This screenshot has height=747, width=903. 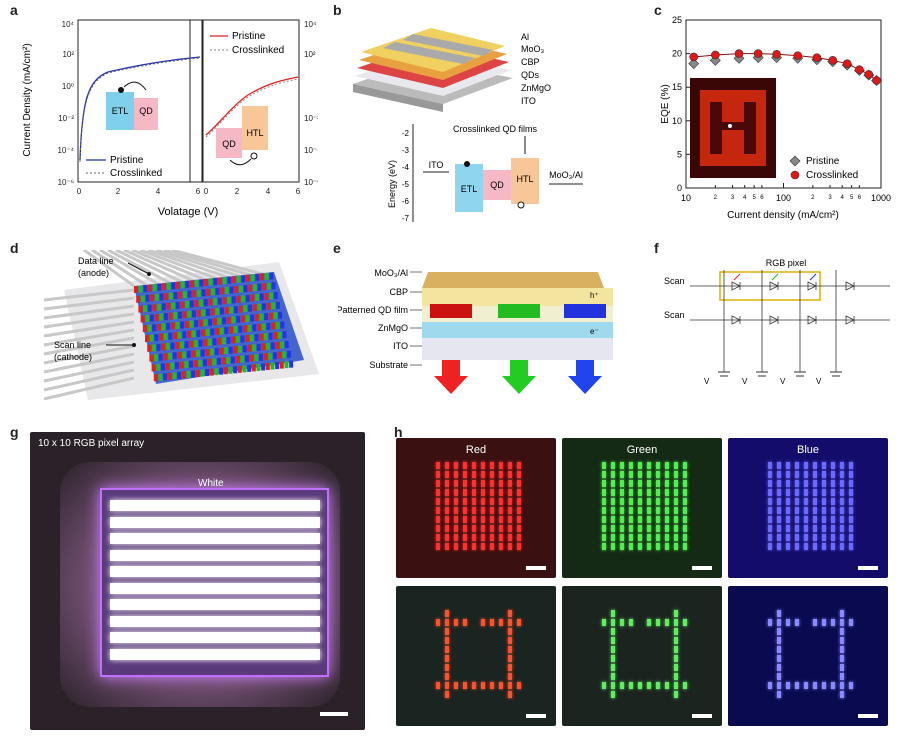 What do you see at coordinates (14, 432) in the screenshot?
I see `panel-label-g: g` at bounding box center [14, 432].